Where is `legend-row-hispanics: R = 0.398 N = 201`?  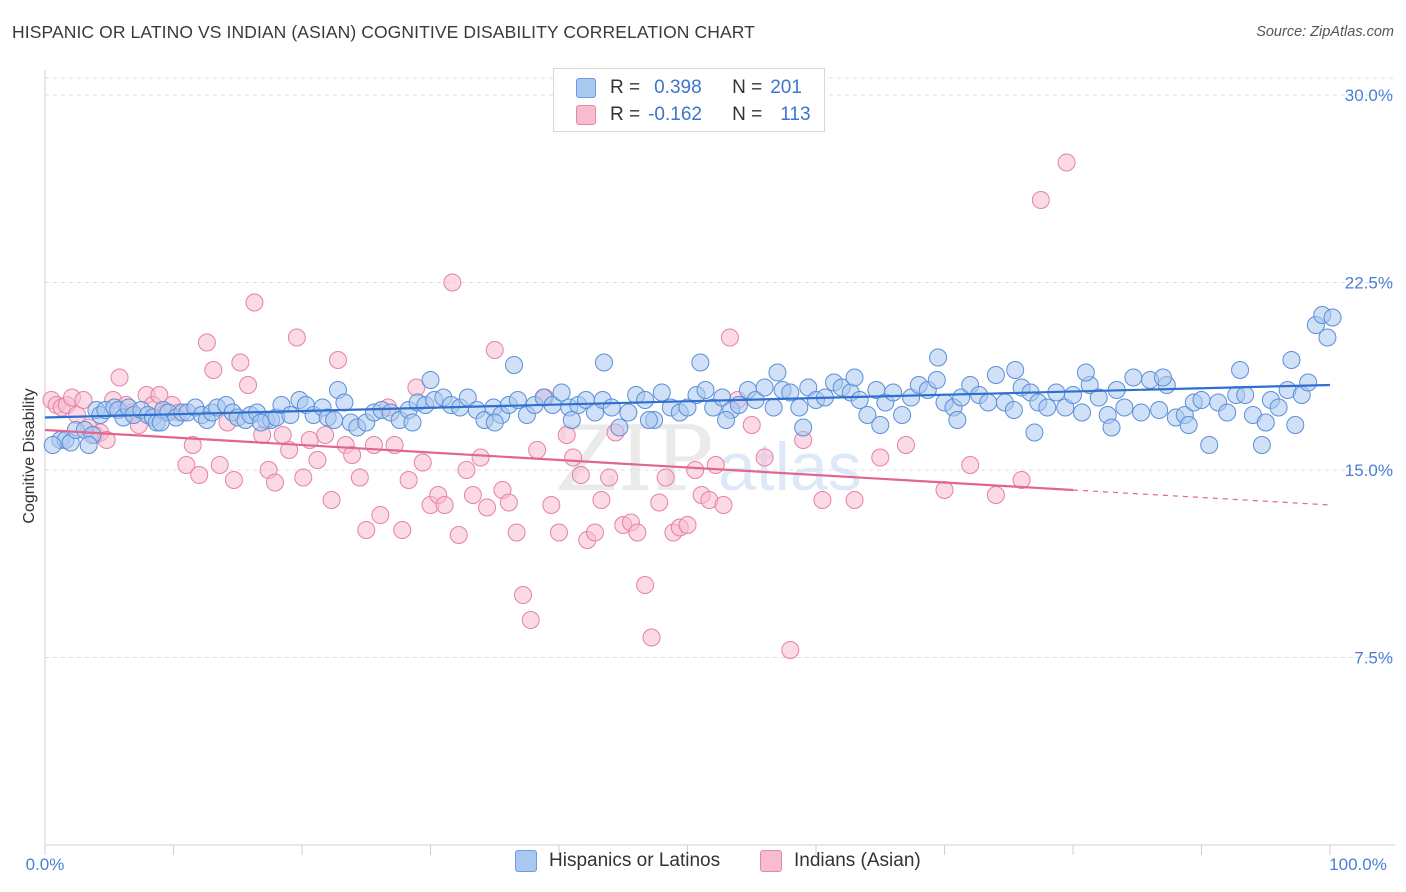 legend-row-hispanics: R = 0.398 N = 201 is located at coordinates (689, 88).